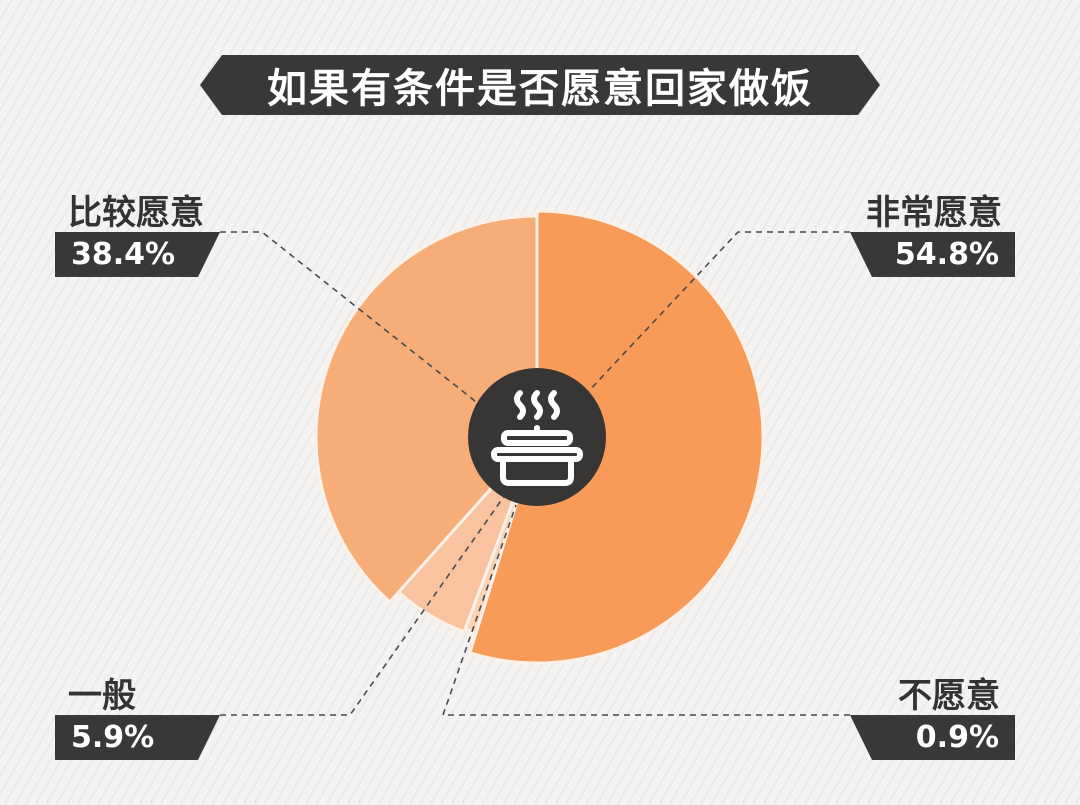 The width and height of the screenshot is (1080, 805). What do you see at coordinates (136, 213) in the screenshot?
I see `label-bijiao: 比较愿意` at bounding box center [136, 213].